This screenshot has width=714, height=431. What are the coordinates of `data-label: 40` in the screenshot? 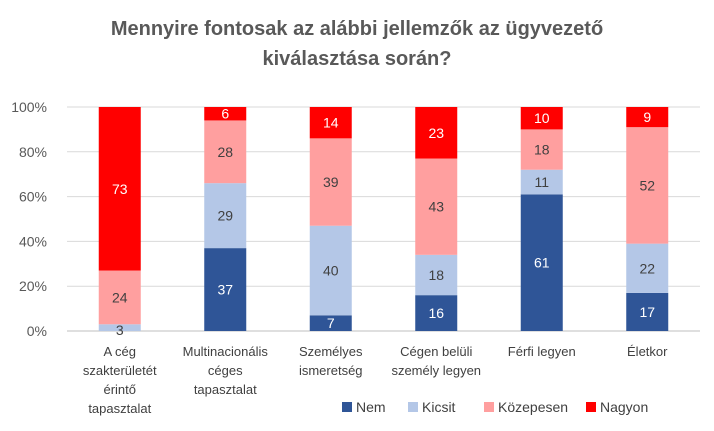 It's located at (331, 271).